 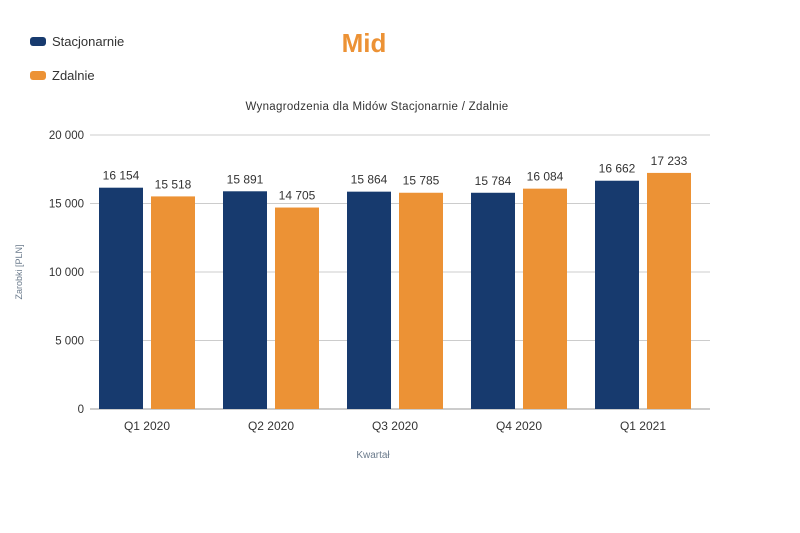 I want to click on y-tick-label: 0, so click(x=81, y=410).